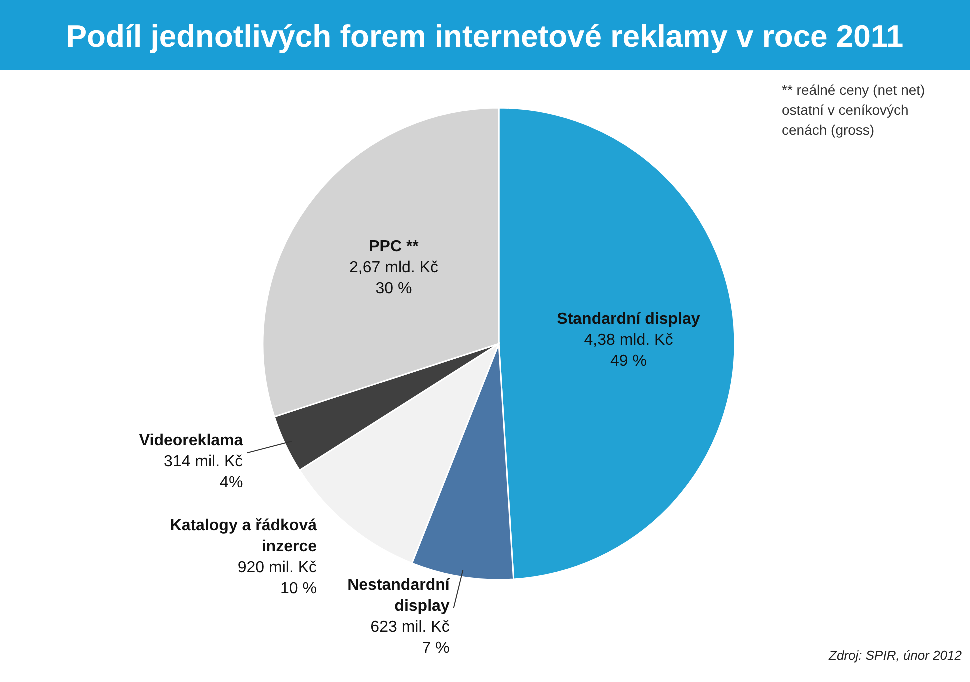  What do you see at coordinates (394, 279) in the screenshot?
I see `data-label: 2,67 mld. Kč 30 %` at bounding box center [394, 279].